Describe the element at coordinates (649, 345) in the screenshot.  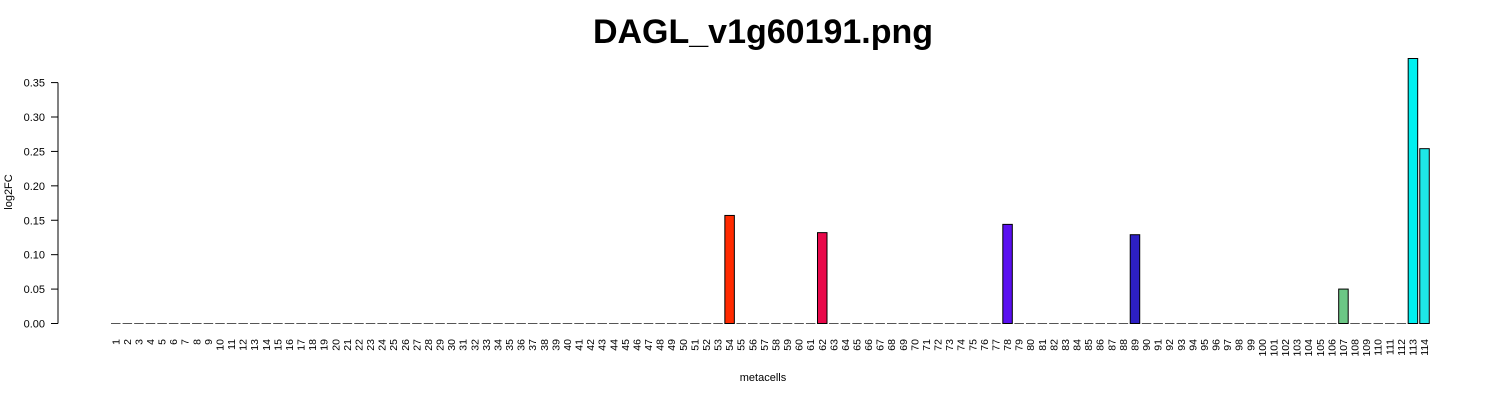
I see `x-tick-label-47: 47` at that location.